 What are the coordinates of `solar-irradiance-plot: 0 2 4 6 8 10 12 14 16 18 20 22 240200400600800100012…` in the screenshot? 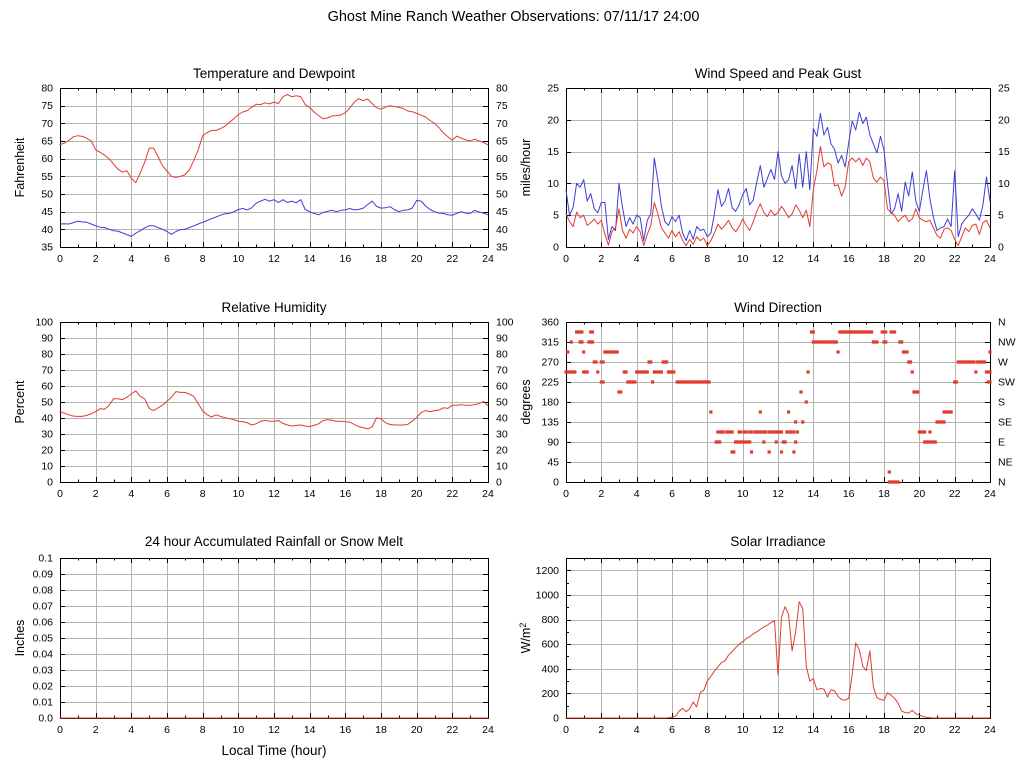 It's located at (757, 647).